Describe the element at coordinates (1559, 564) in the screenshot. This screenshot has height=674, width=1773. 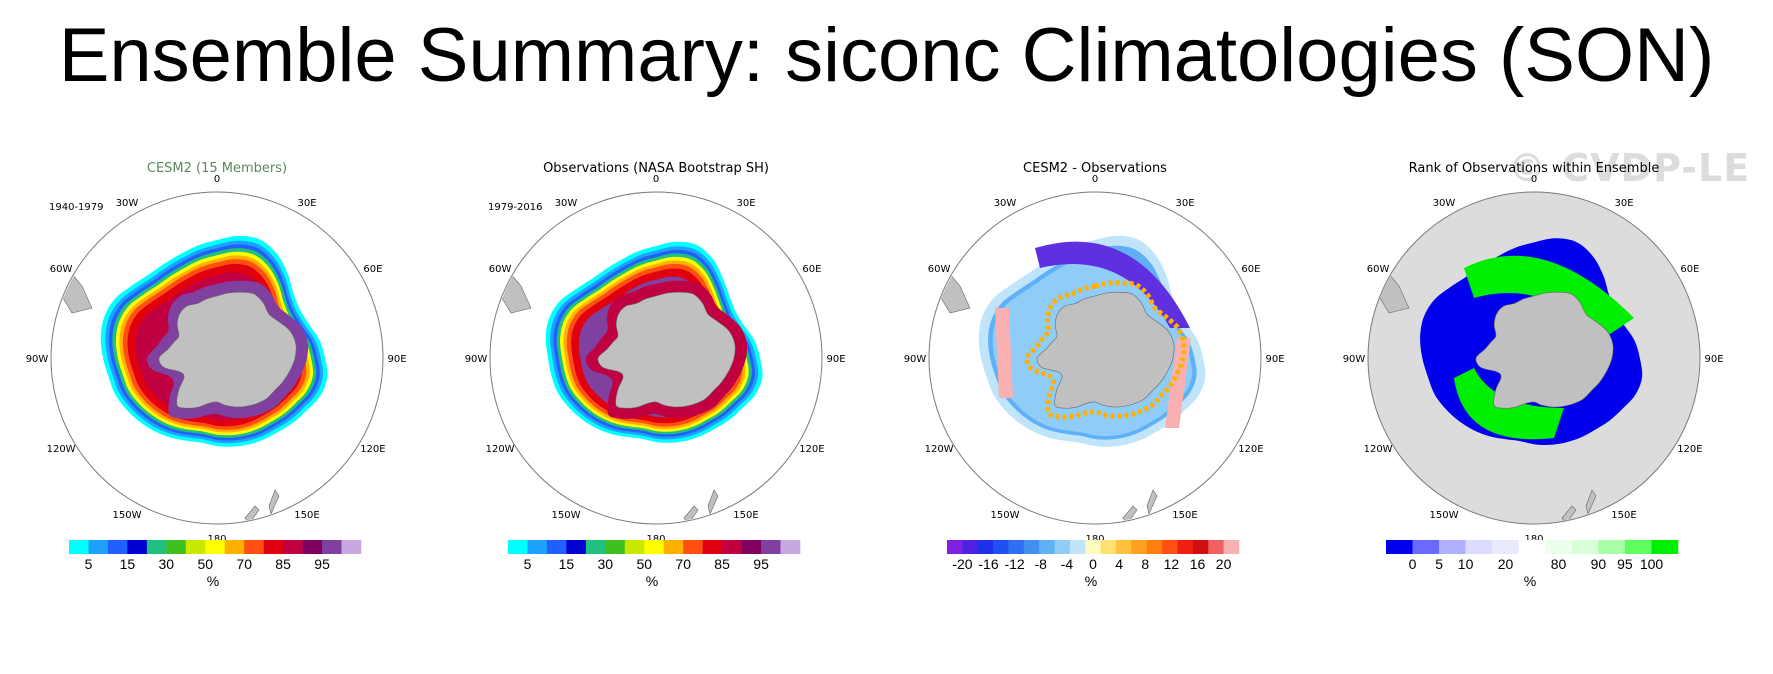
I see `colorbar-tick-label: 80` at that location.